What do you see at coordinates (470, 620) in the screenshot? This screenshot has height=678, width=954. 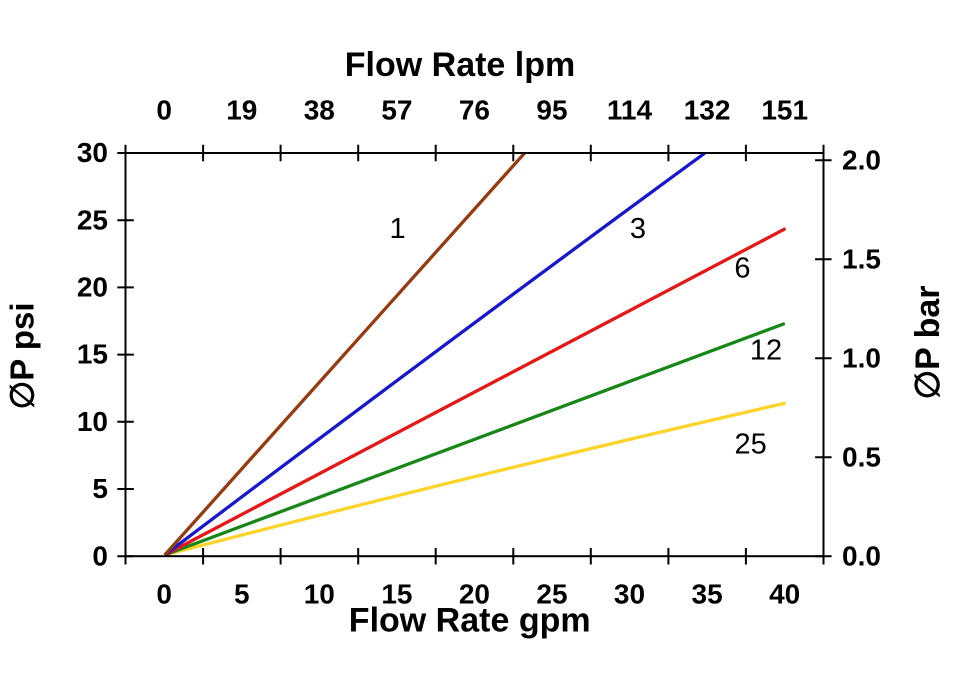 I see `svg-text: Flow Rate gpm` at bounding box center [470, 620].